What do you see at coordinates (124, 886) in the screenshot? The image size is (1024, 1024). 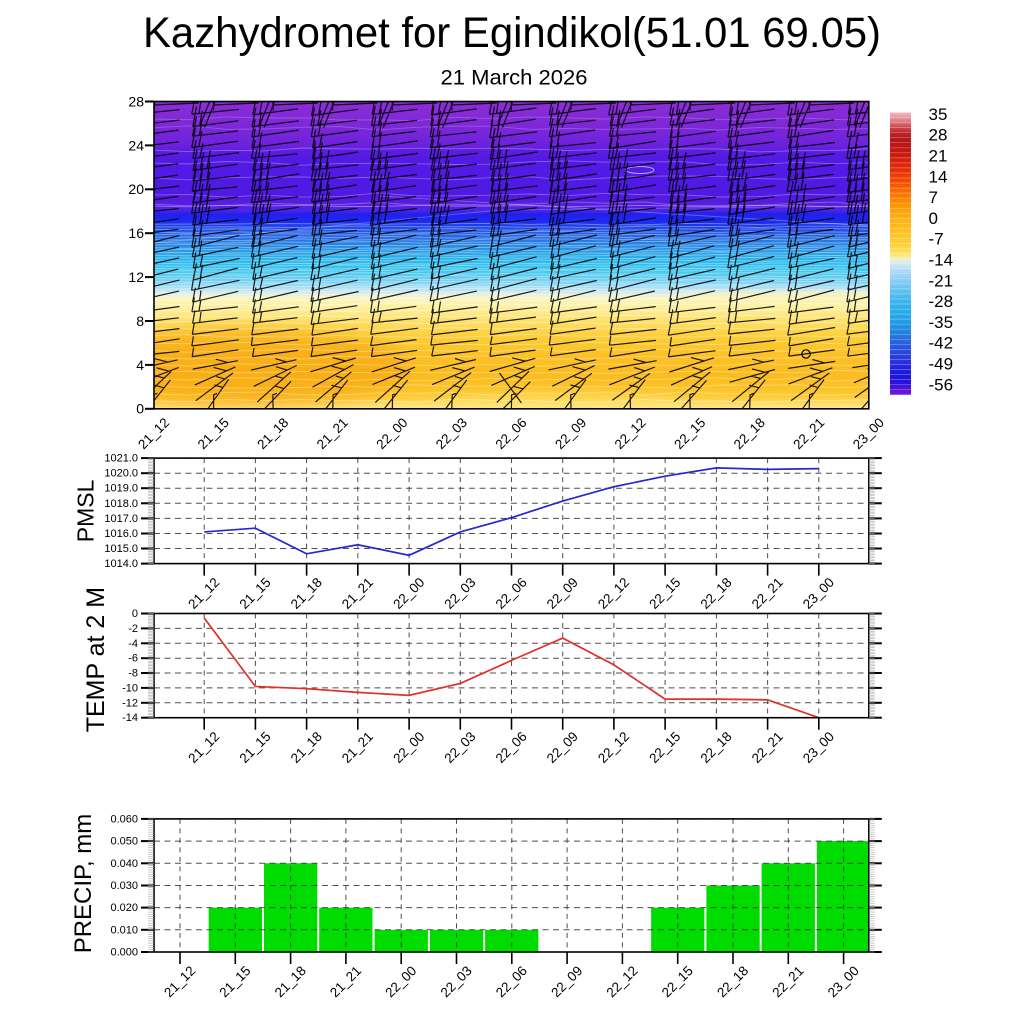 I see `svg-text: 0.030` at bounding box center [124, 886].